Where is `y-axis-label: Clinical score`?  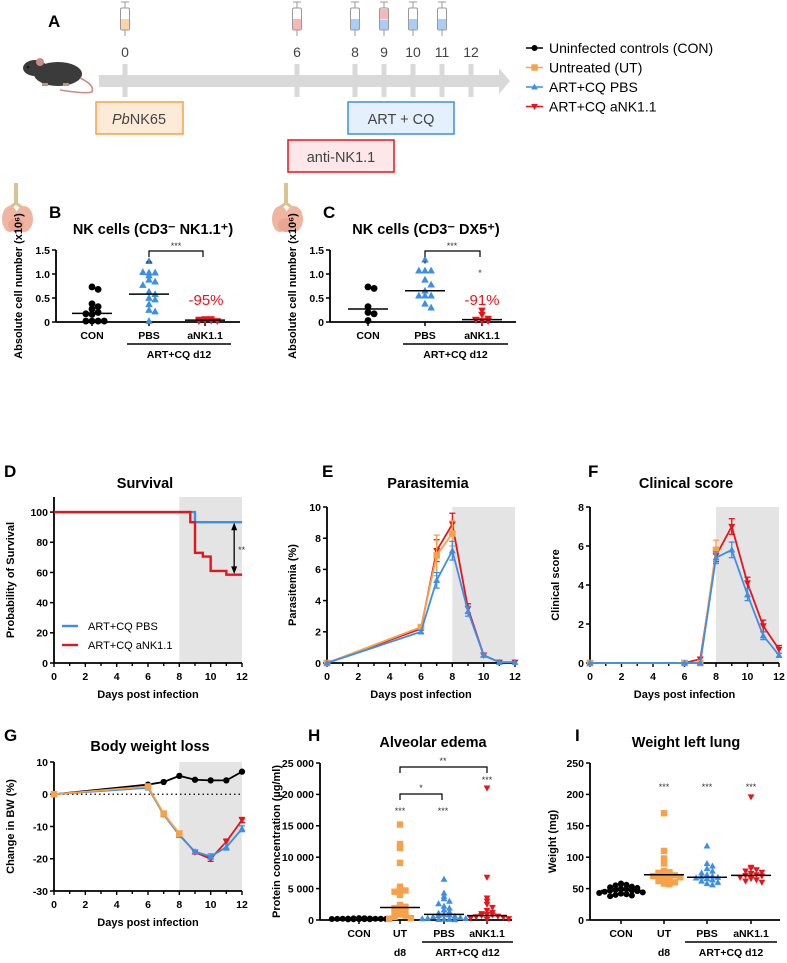 y-axis-label: Clinical score is located at coordinates (556, 585).